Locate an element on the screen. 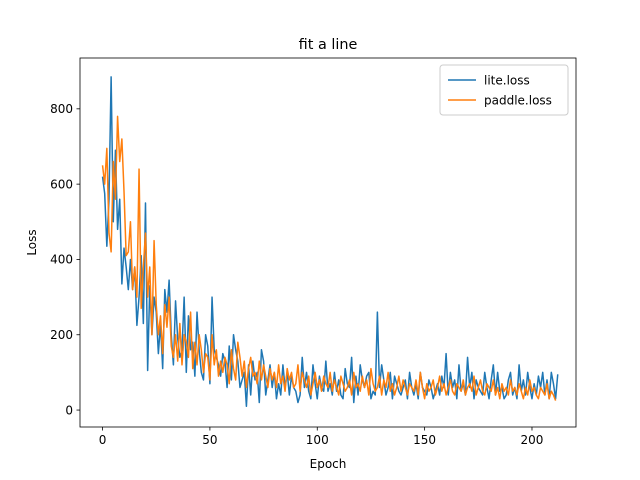 Image resolution: width=640 pixels, height=480 pixels. y-tick-label: 200 is located at coordinates (61, 335).